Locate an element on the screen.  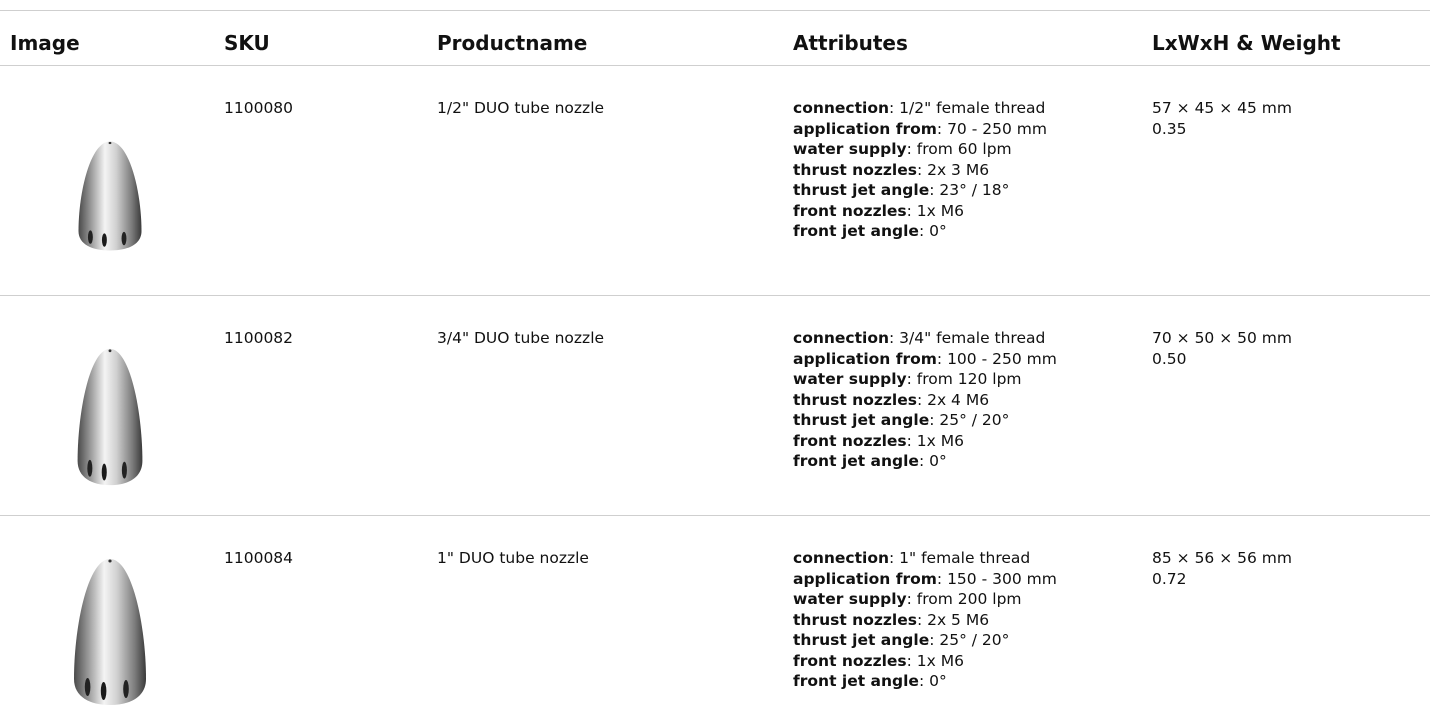
attribute: connection: 1/2" female thread is located at coordinates (920, 108).